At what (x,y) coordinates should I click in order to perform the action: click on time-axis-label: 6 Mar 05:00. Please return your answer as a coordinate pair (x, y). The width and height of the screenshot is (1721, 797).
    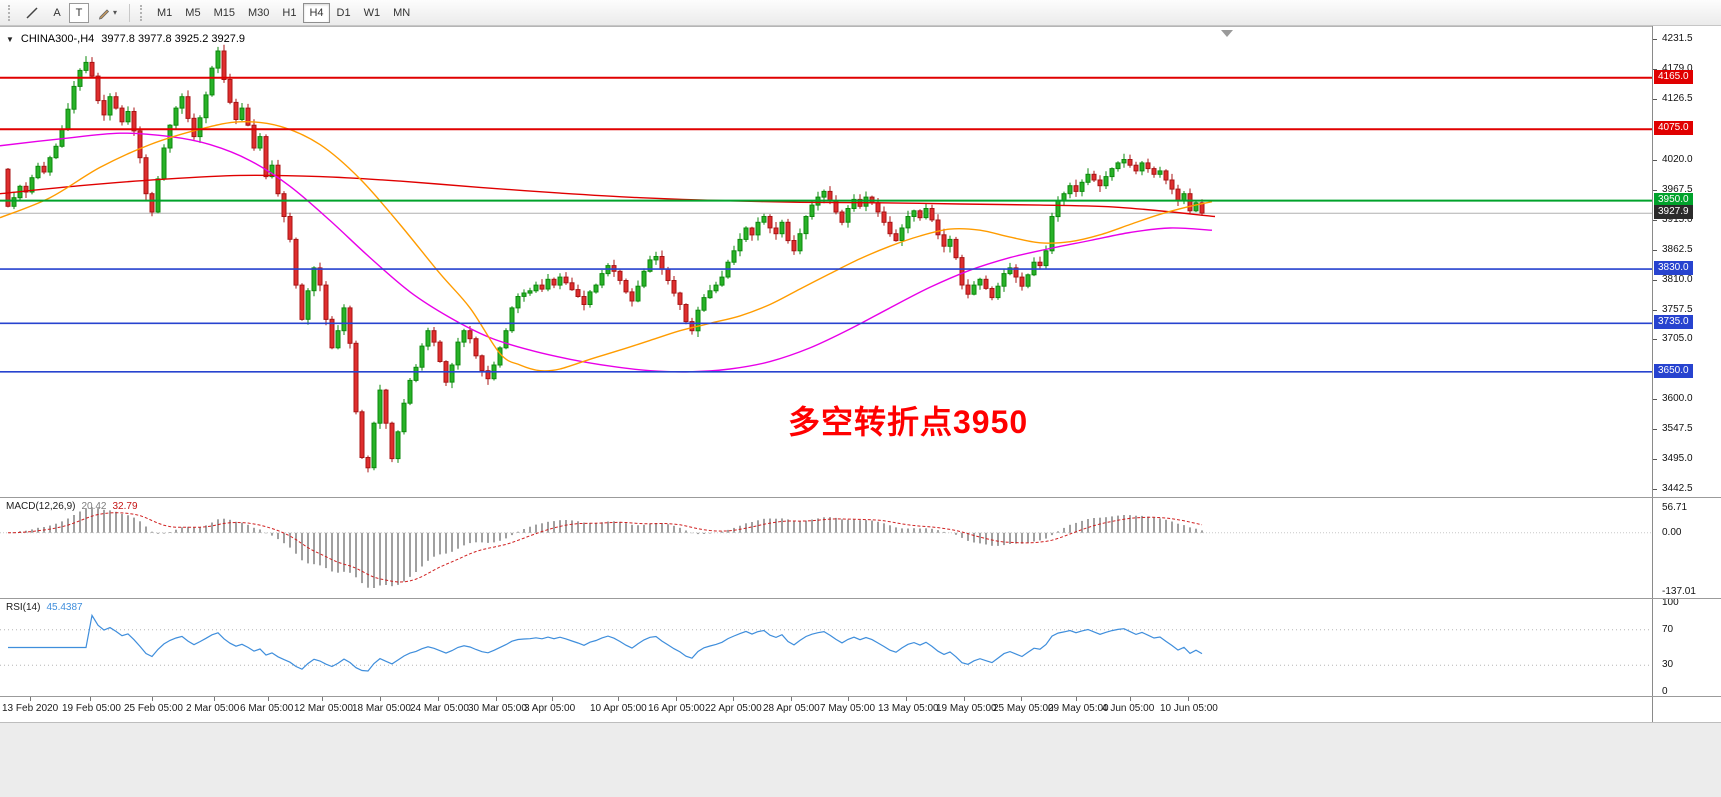
    Looking at the image, I should click on (267, 708).